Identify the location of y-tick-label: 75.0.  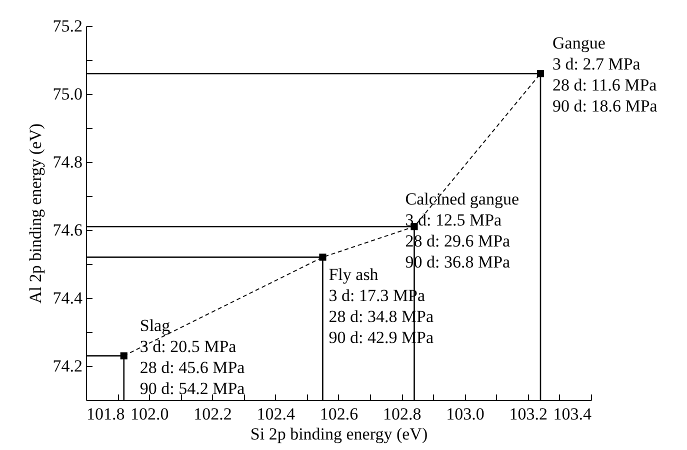
(67, 94).